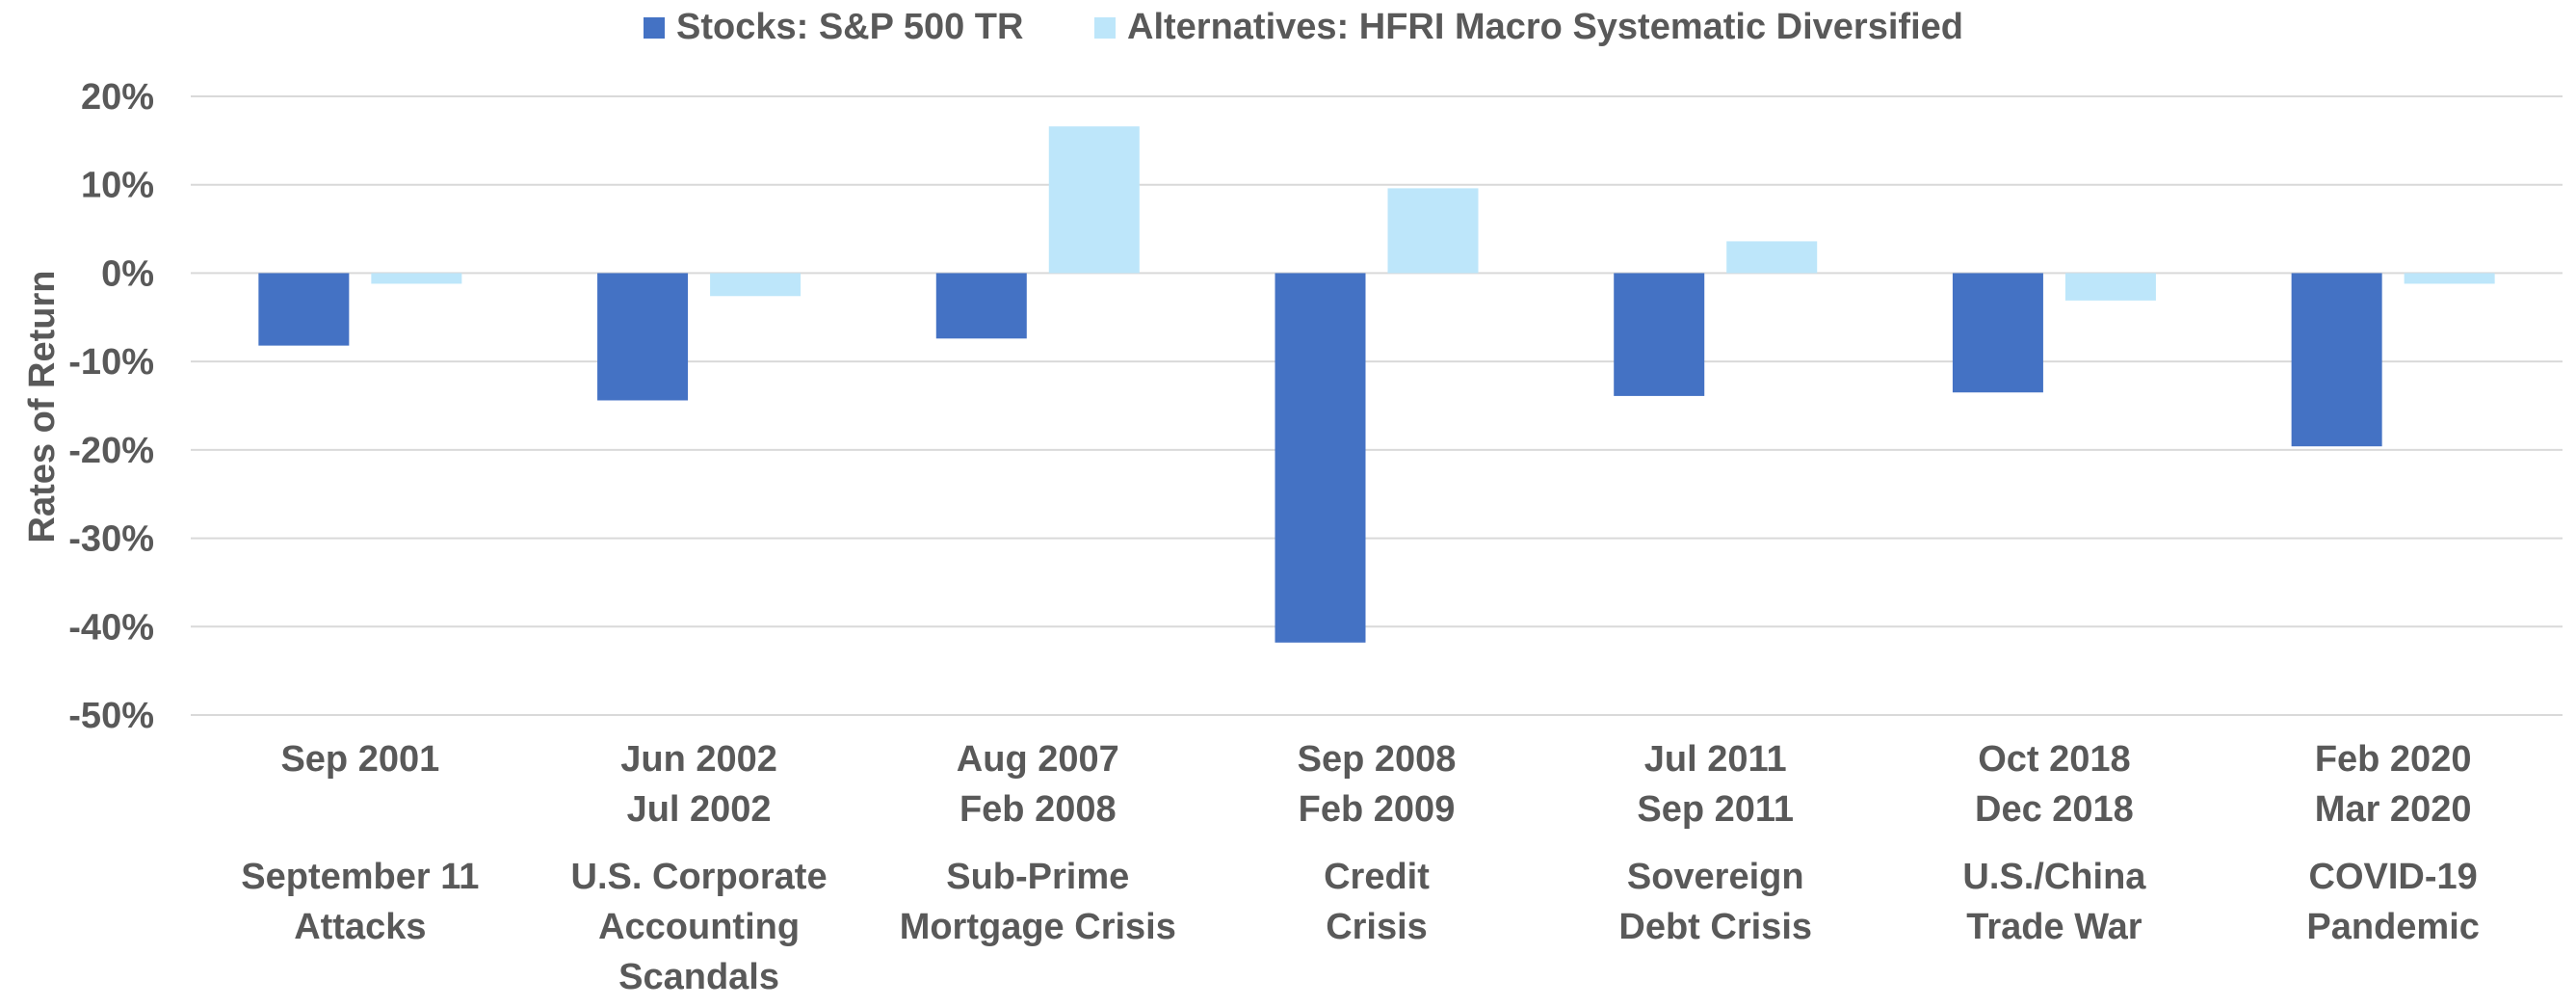 The width and height of the screenshot is (2576, 1007). Describe the element at coordinates (359, 759) in the screenshot. I see `x-date-label: Sep 2001` at that location.